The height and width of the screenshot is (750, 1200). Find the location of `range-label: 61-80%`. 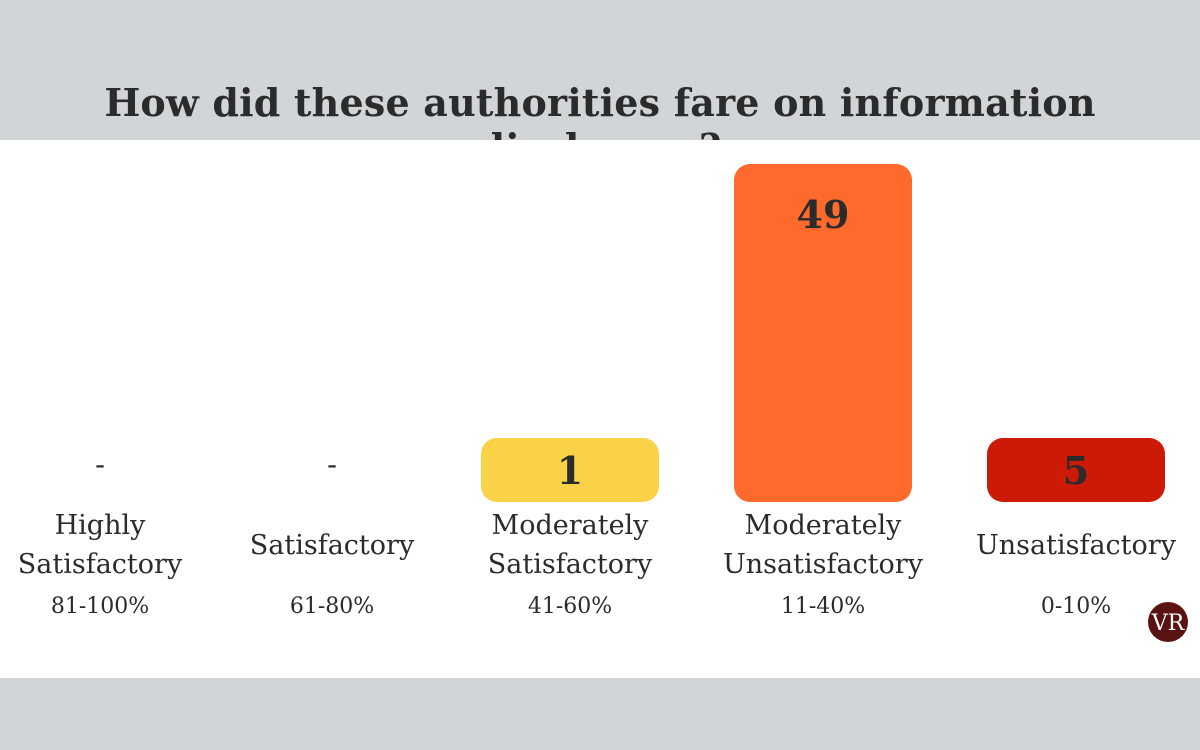

range-label: 61-80% is located at coordinates (332, 606).